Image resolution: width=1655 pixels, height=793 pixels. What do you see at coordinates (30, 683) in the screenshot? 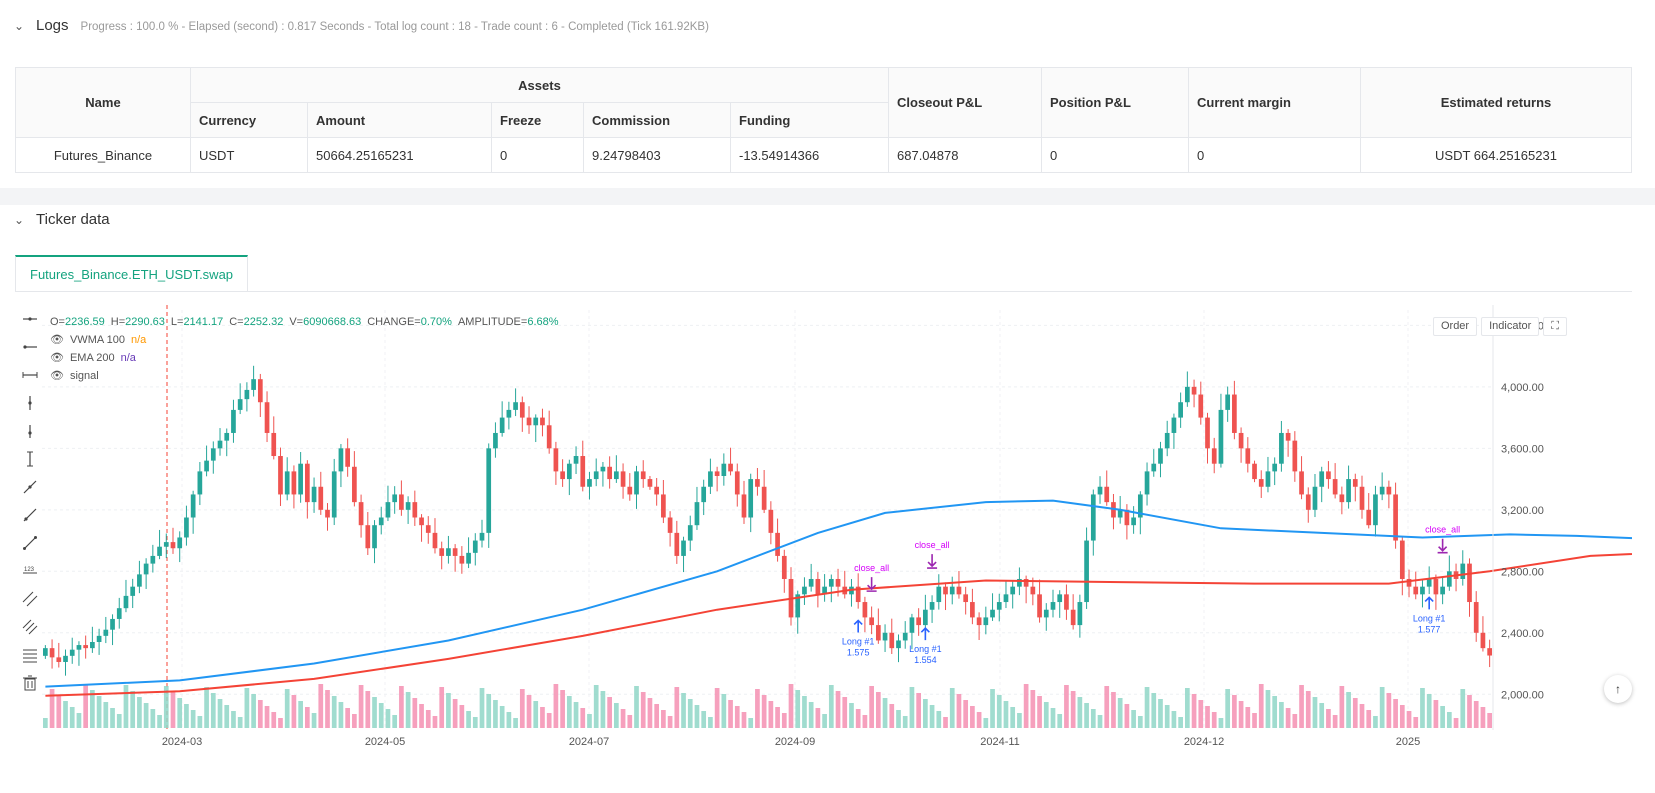
I see `trash-icon` at bounding box center [30, 683].